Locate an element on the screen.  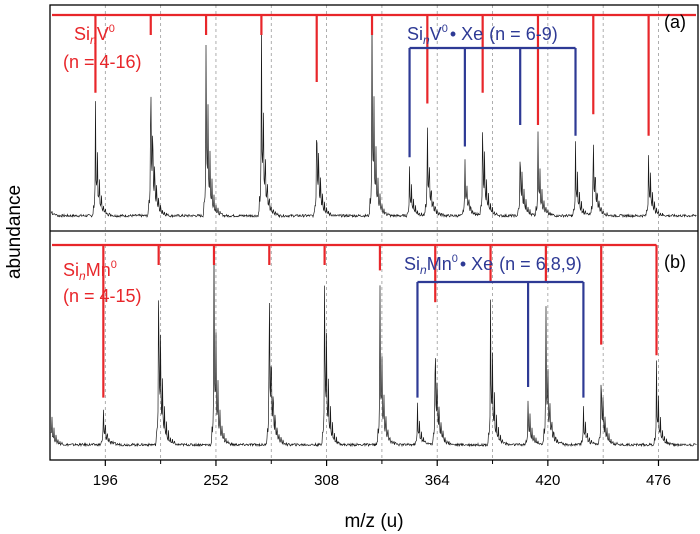
xe-label-sup-a: 0 is located at coordinates (445, 29).